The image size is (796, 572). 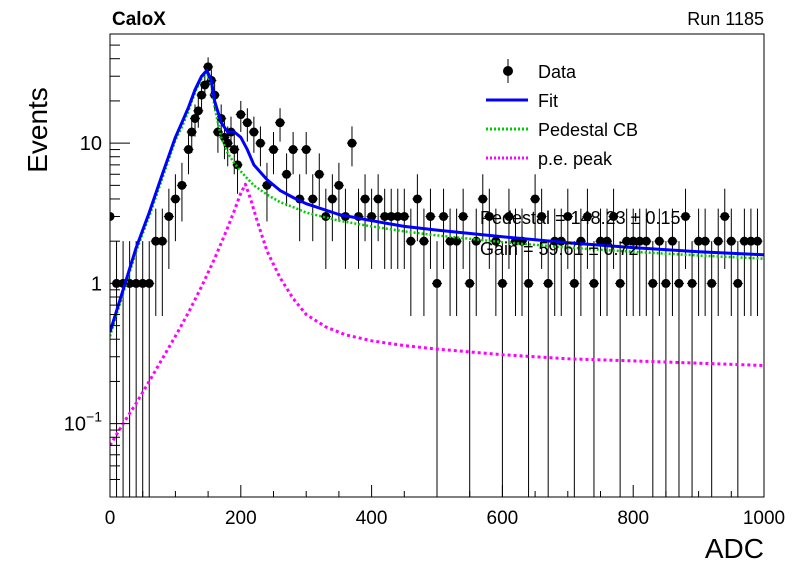 I want to click on legend-entry-ped: Pedestal CB, so click(x=562, y=130).